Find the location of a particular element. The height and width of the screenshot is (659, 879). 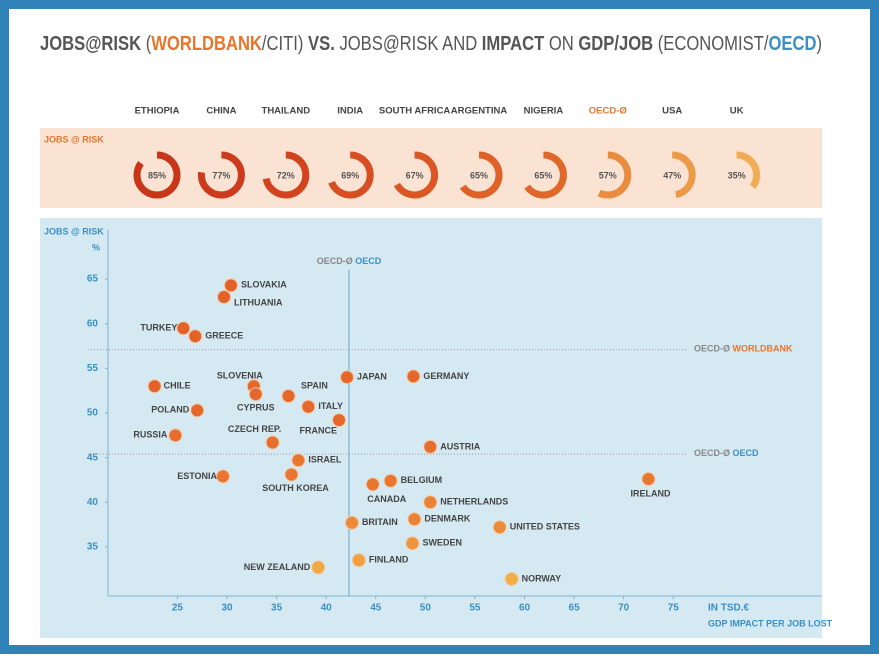

donut-value-label: 57% is located at coordinates (608, 175).